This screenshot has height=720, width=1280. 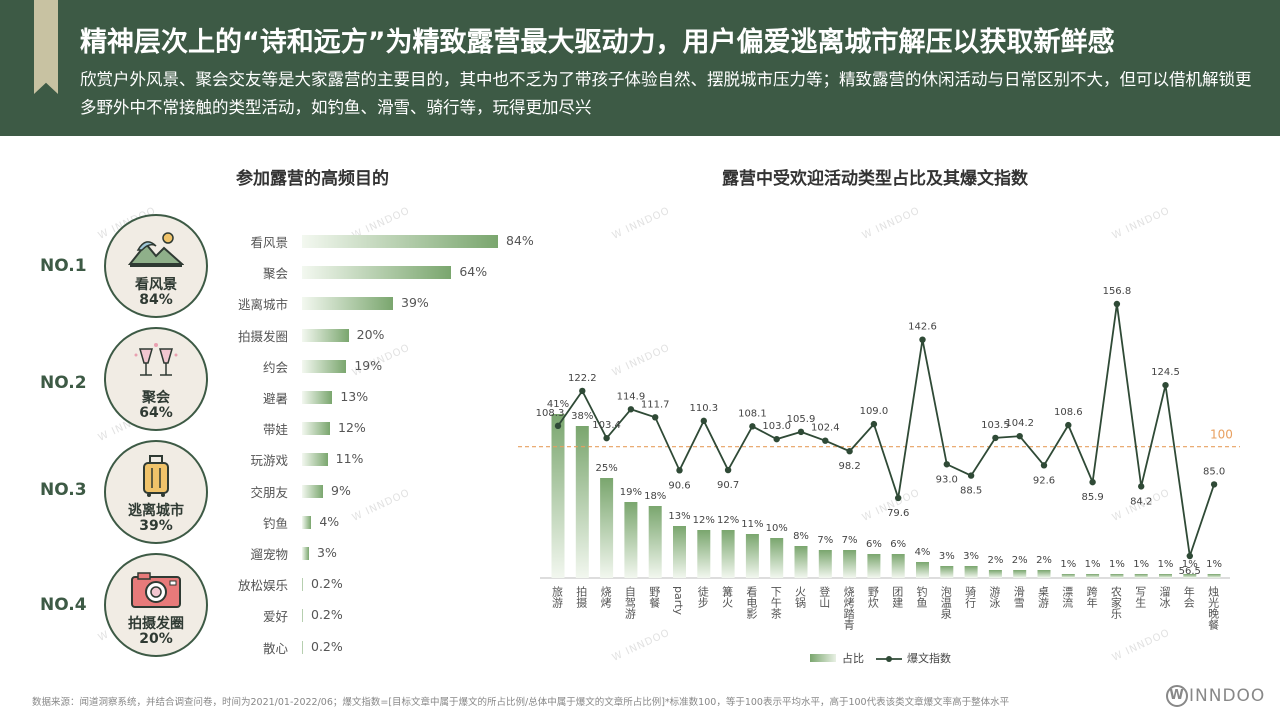 I want to click on purpose-bar-label: 约会, so click(x=275, y=367).